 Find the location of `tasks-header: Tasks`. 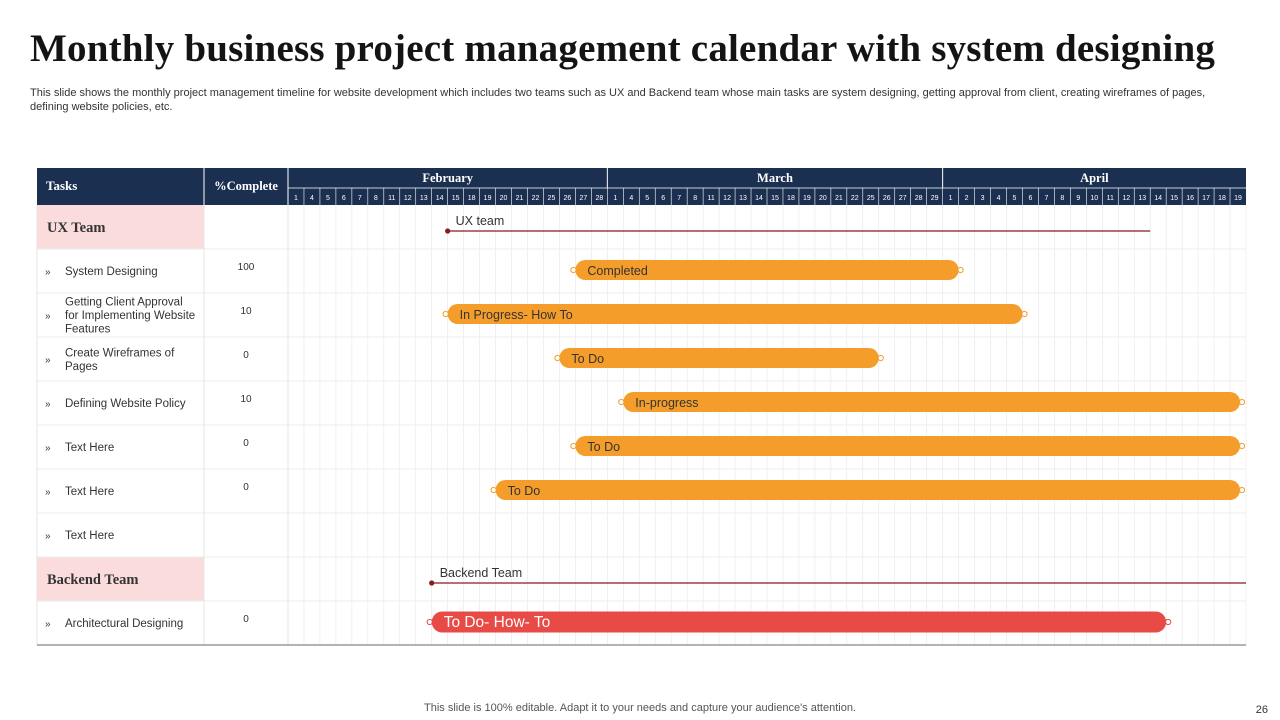

tasks-header: Tasks is located at coordinates (61, 185).